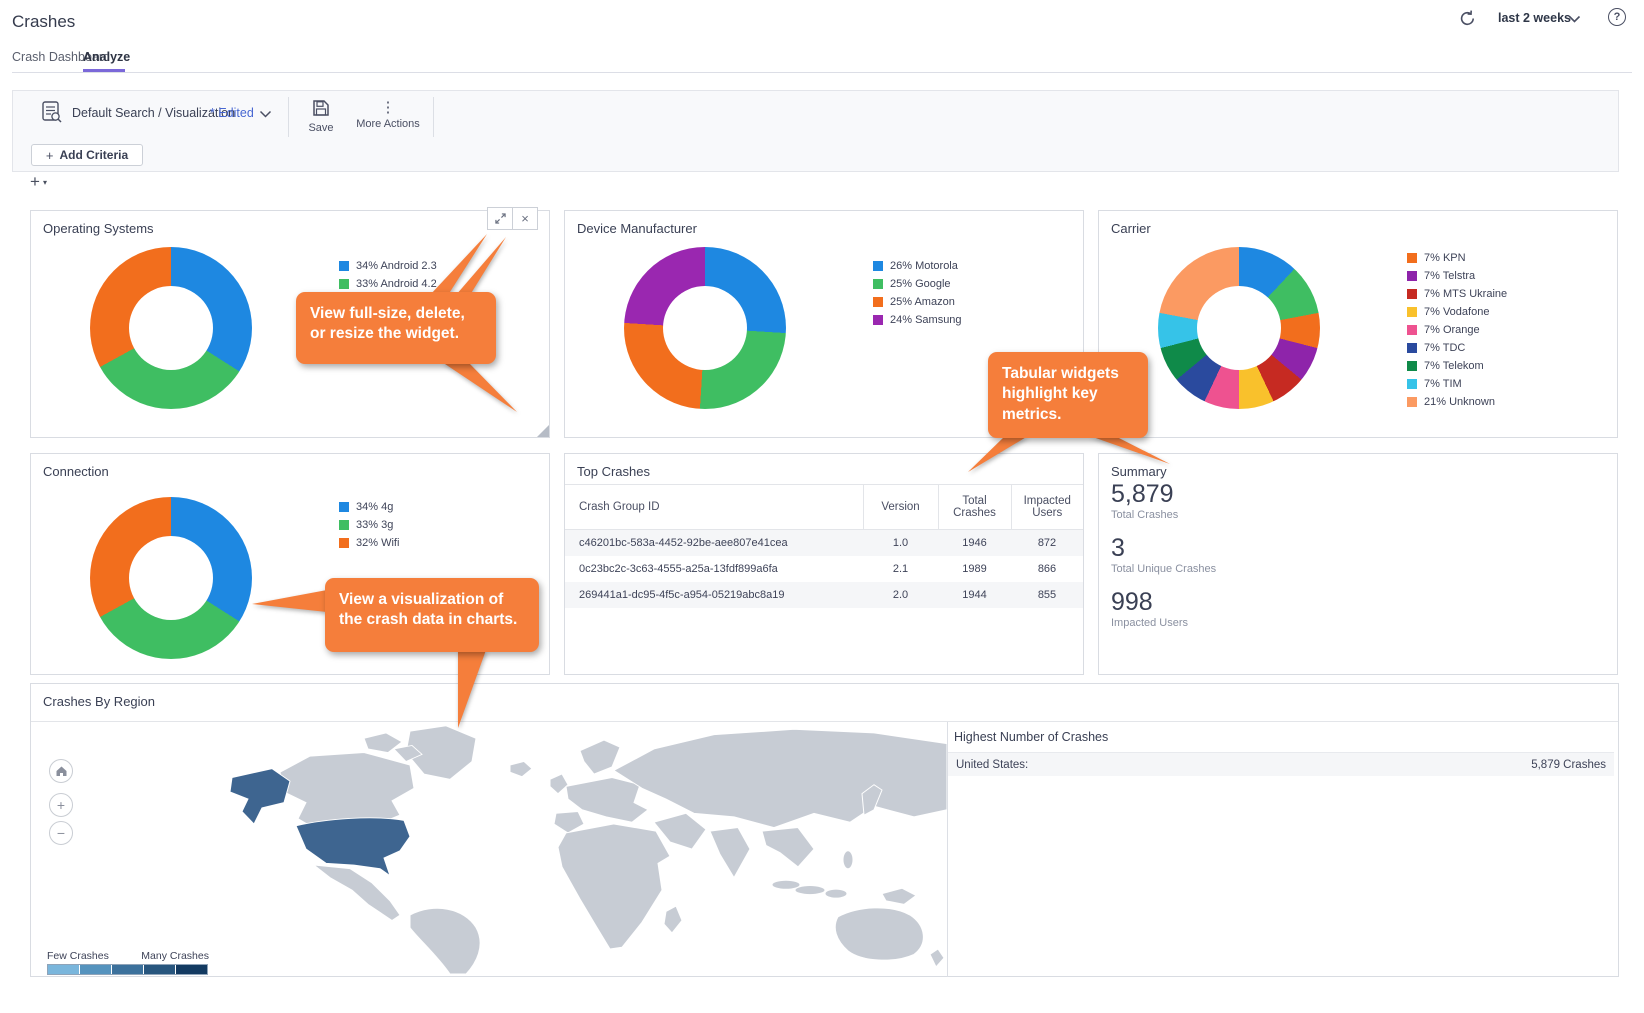  Describe the element at coordinates (1118, 548) in the screenshot. I see `metric-value: 3` at that location.